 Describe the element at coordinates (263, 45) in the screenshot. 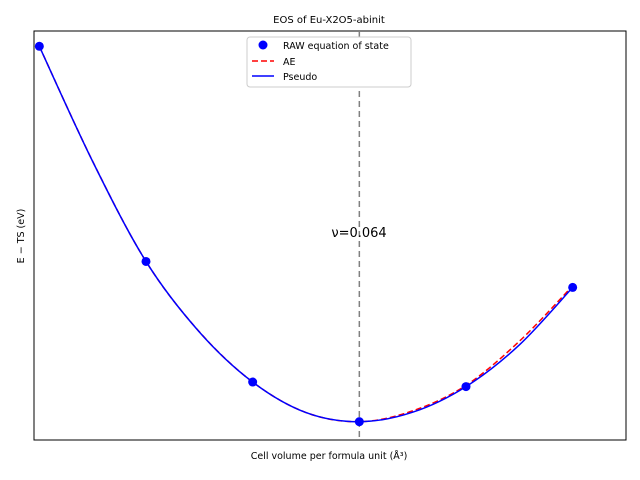

I see `legend-marker-raw` at that location.